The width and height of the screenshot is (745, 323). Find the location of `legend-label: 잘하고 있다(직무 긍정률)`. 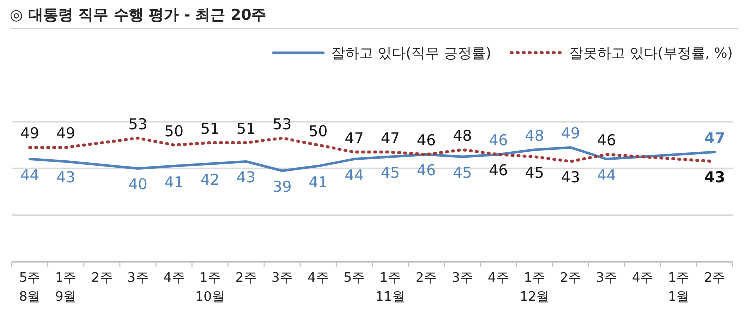

legend-label: 잘하고 있다(직무 긍정률) is located at coordinates (412, 54).